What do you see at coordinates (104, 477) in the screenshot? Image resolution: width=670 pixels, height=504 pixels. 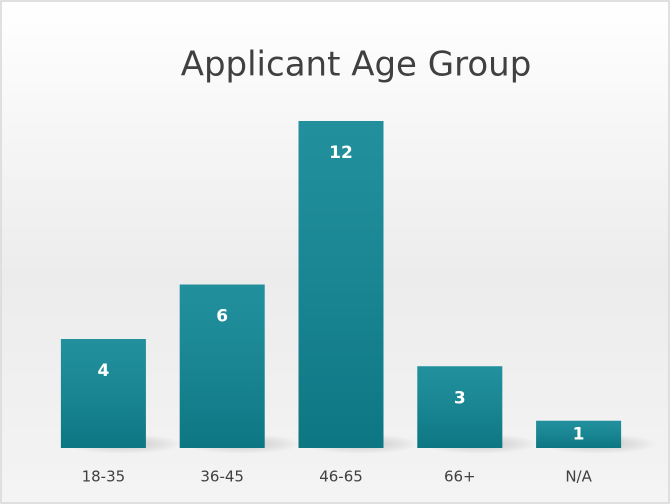 I see `x-tick-label: 18-35` at bounding box center [104, 477].